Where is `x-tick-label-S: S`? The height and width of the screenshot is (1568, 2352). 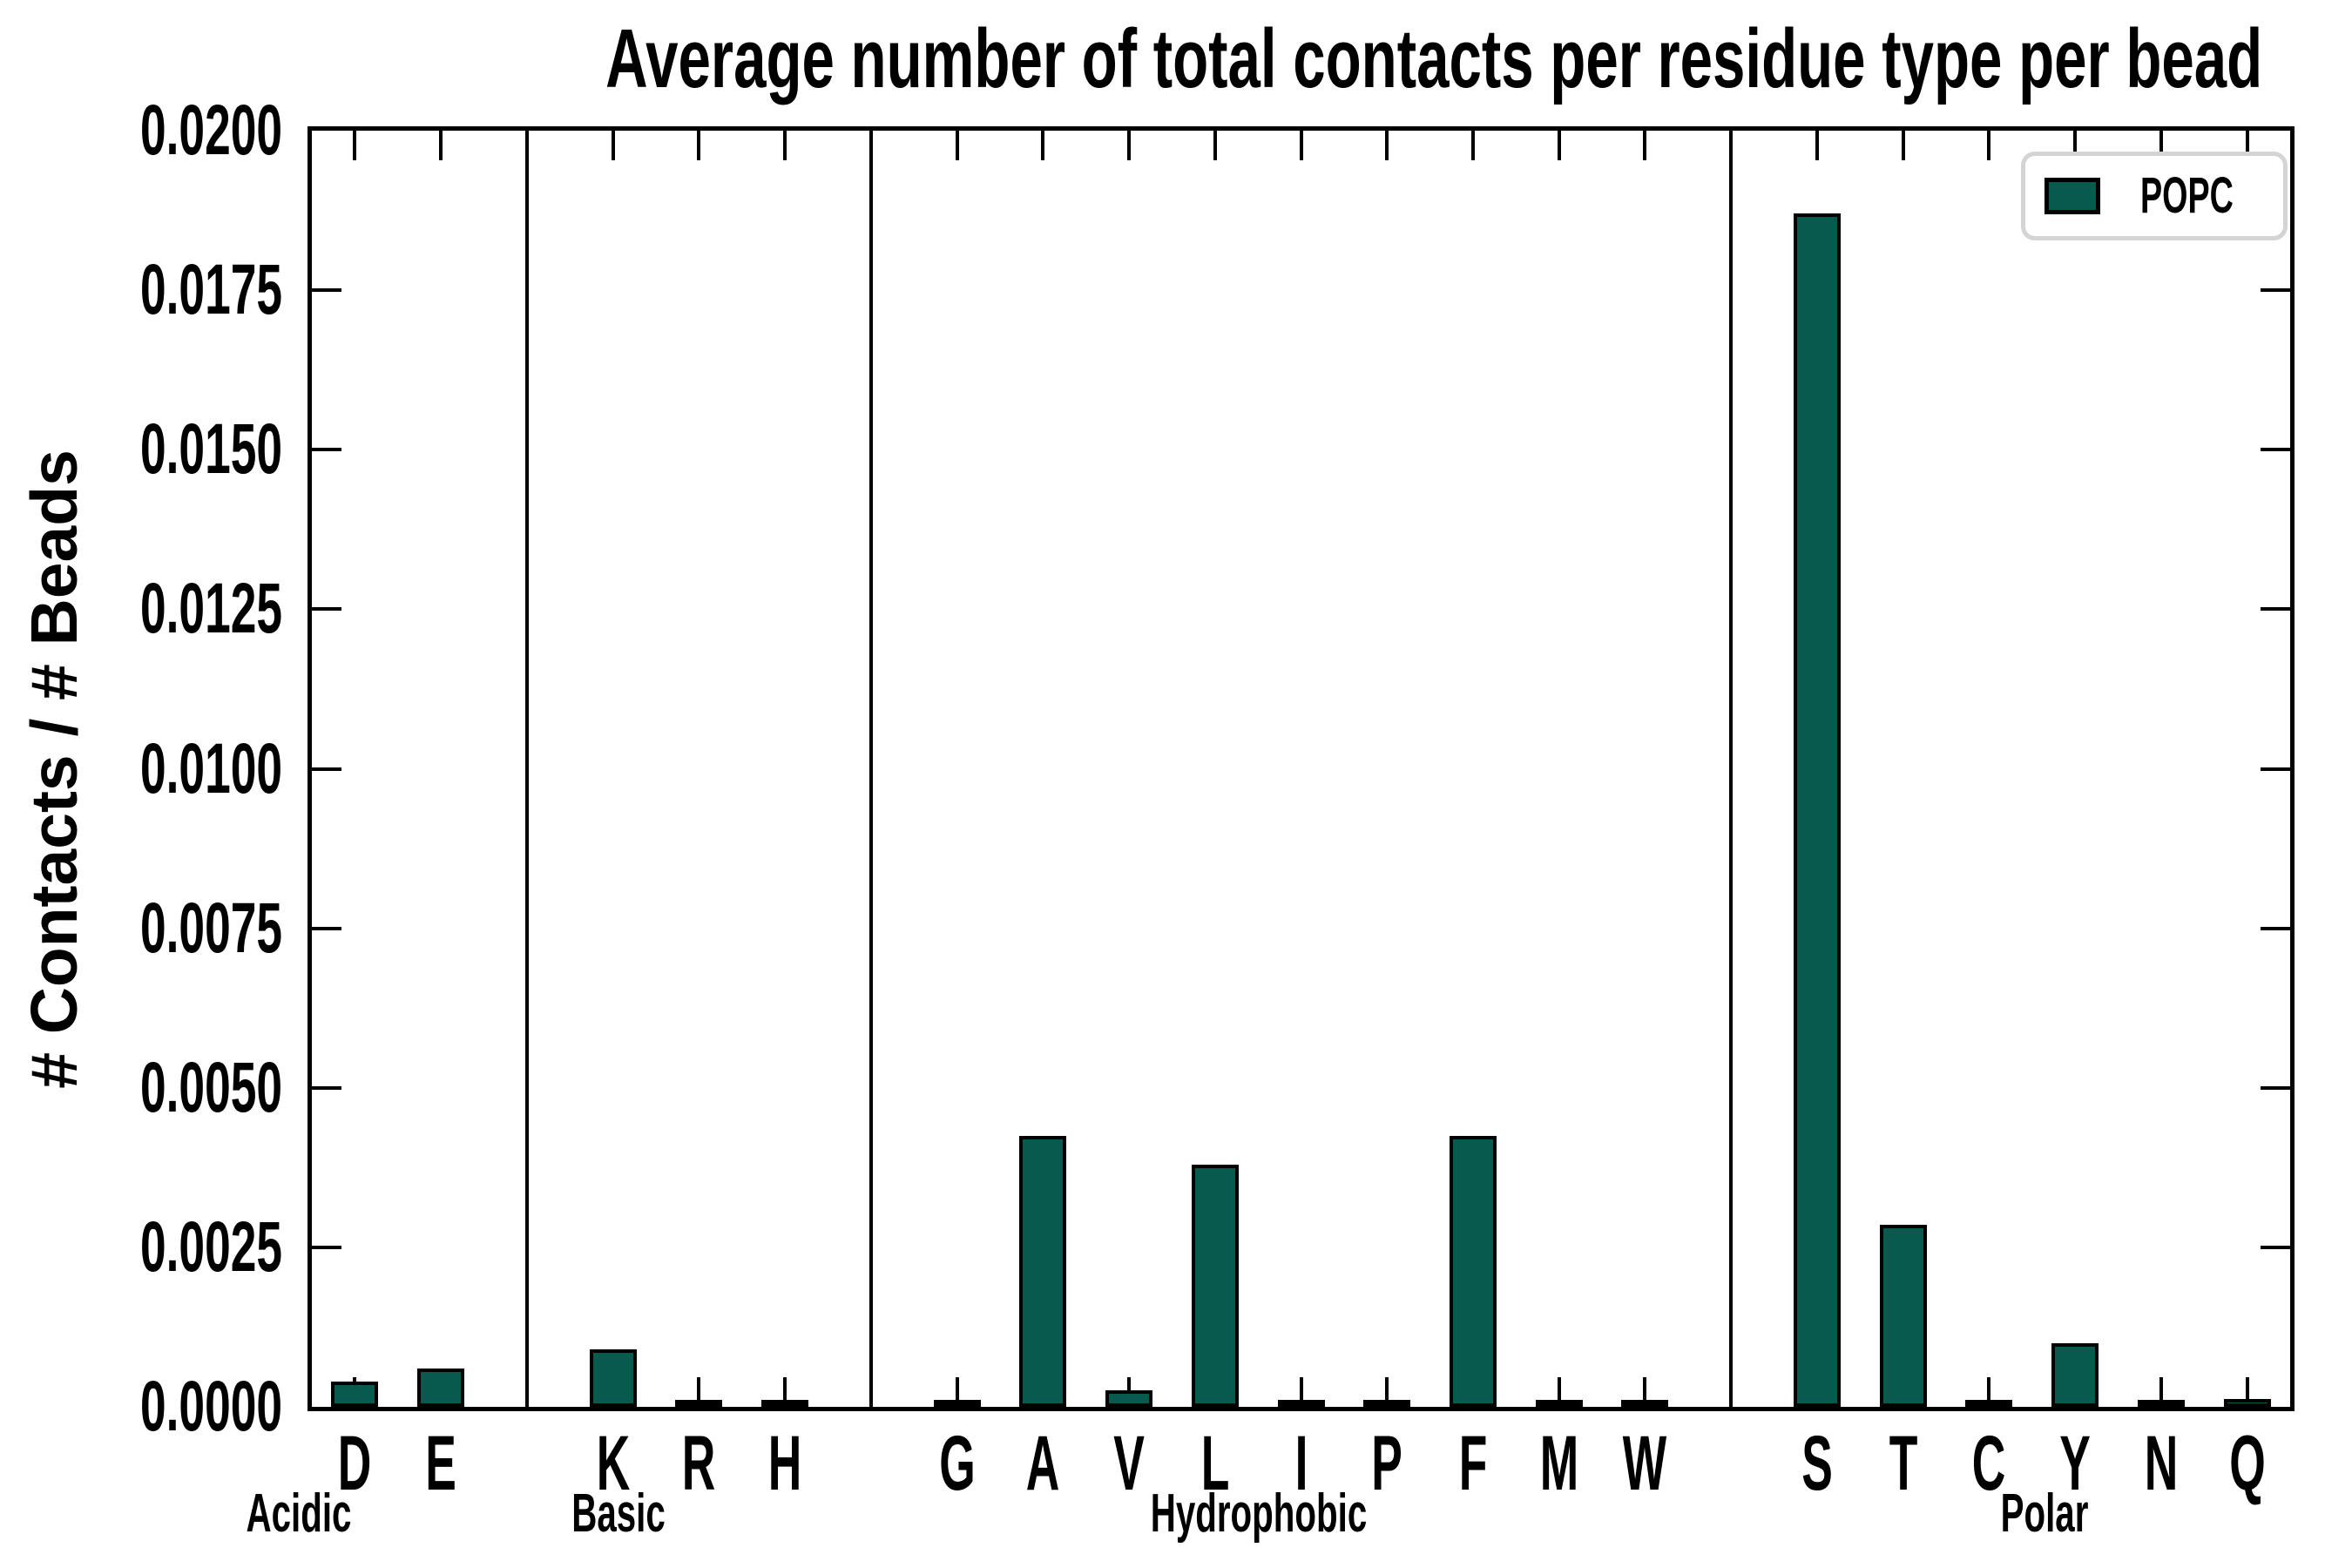 x-tick-label-S: S is located at coordinates (1817, 1462).